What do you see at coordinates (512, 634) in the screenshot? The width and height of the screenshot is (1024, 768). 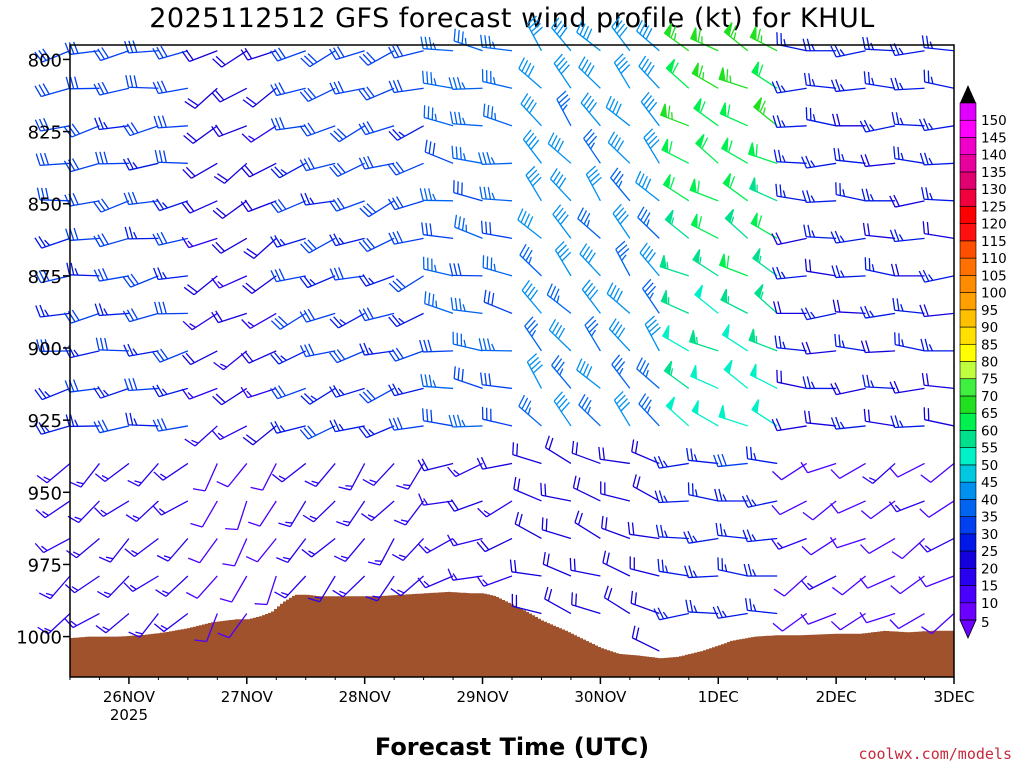 I see `terrain-surface` at bounding box center [512, 634].